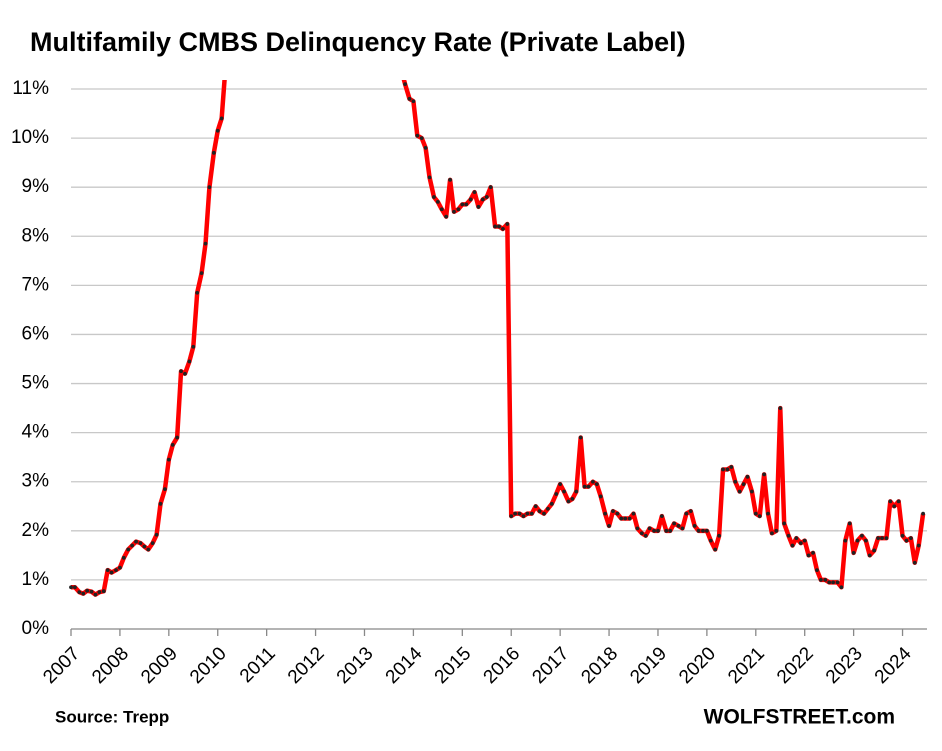 The width and height of the screenshot is (942, 751). Describe the element at coordinates (36, 579) in the screenshot. I see `y-tick-label: 1%` at that location.